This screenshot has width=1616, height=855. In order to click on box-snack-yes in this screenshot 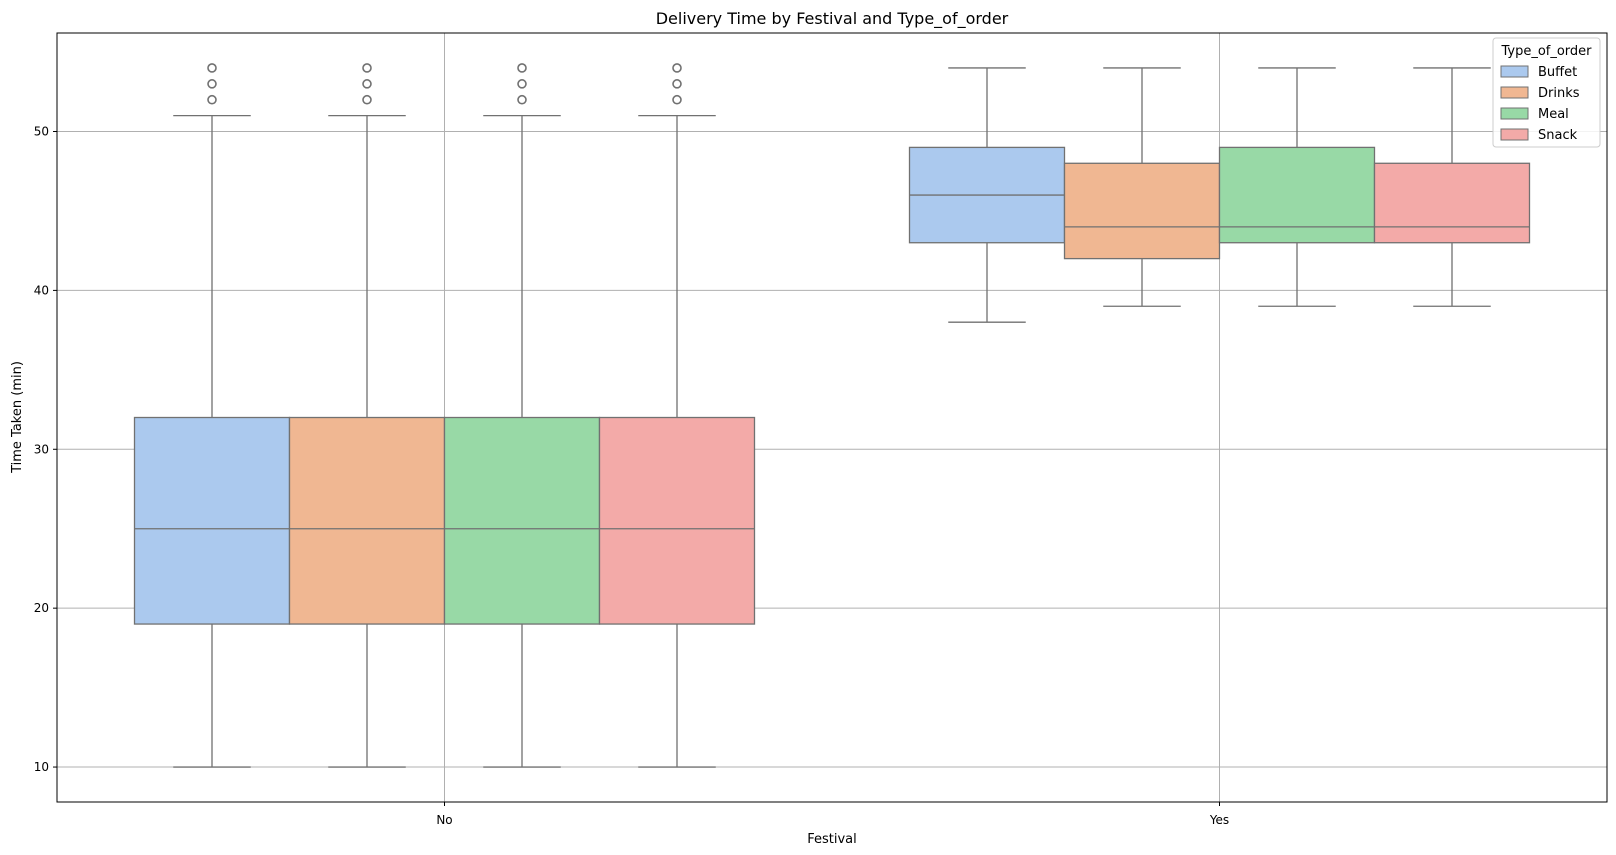, I will do `click(1452, 187)`.